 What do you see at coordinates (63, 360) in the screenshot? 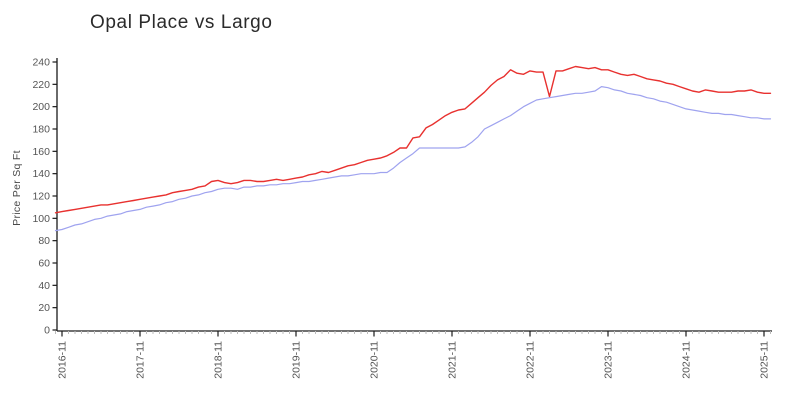
I see `x-tick-label: 2016-11` at bounding box center [63, 360].